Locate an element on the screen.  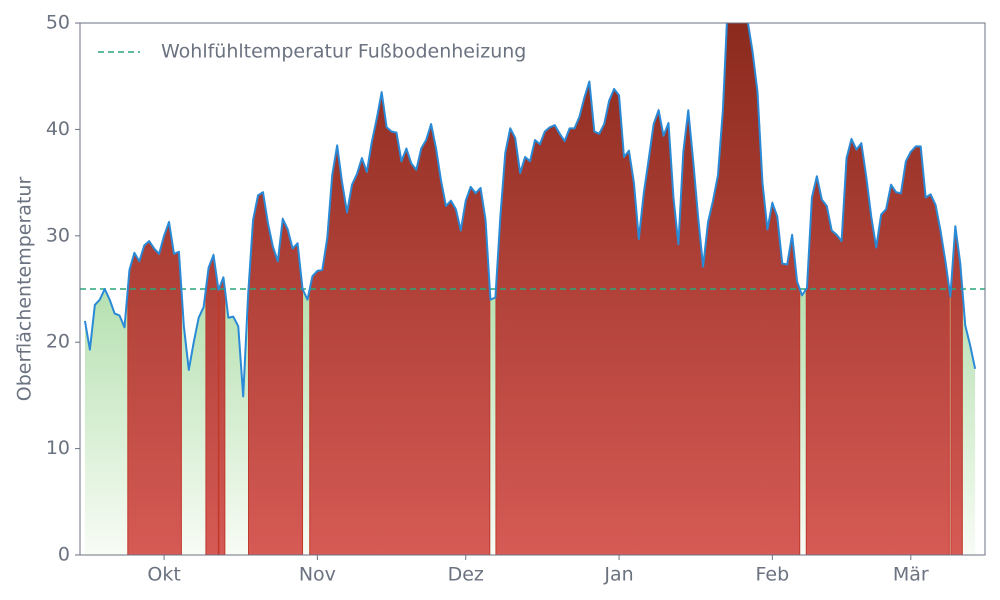
y-axis-label: Oberflächentemperatur is located at coordinates (25, 289).